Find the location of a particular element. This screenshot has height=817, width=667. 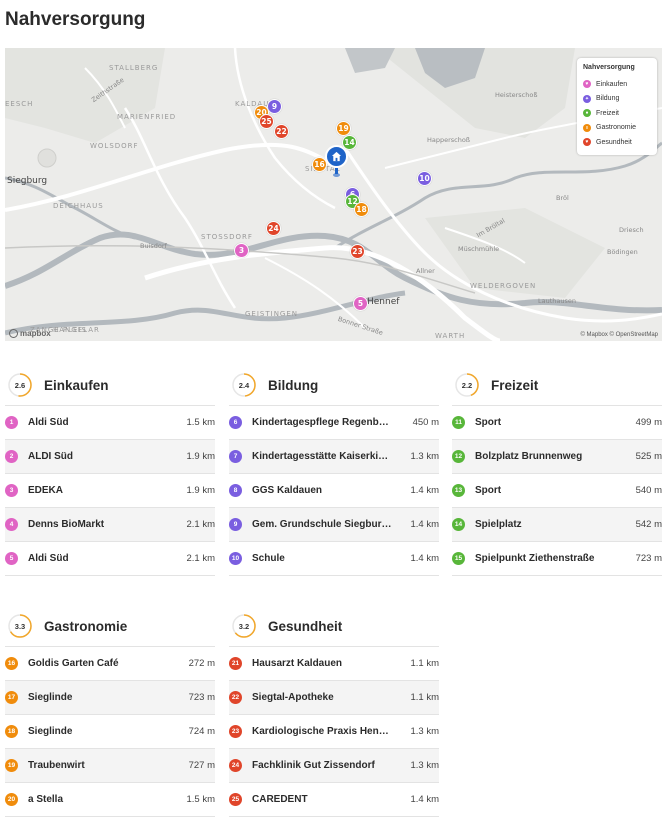

list-item: 11 Sport 499 m is located at coordinates (557, 423).